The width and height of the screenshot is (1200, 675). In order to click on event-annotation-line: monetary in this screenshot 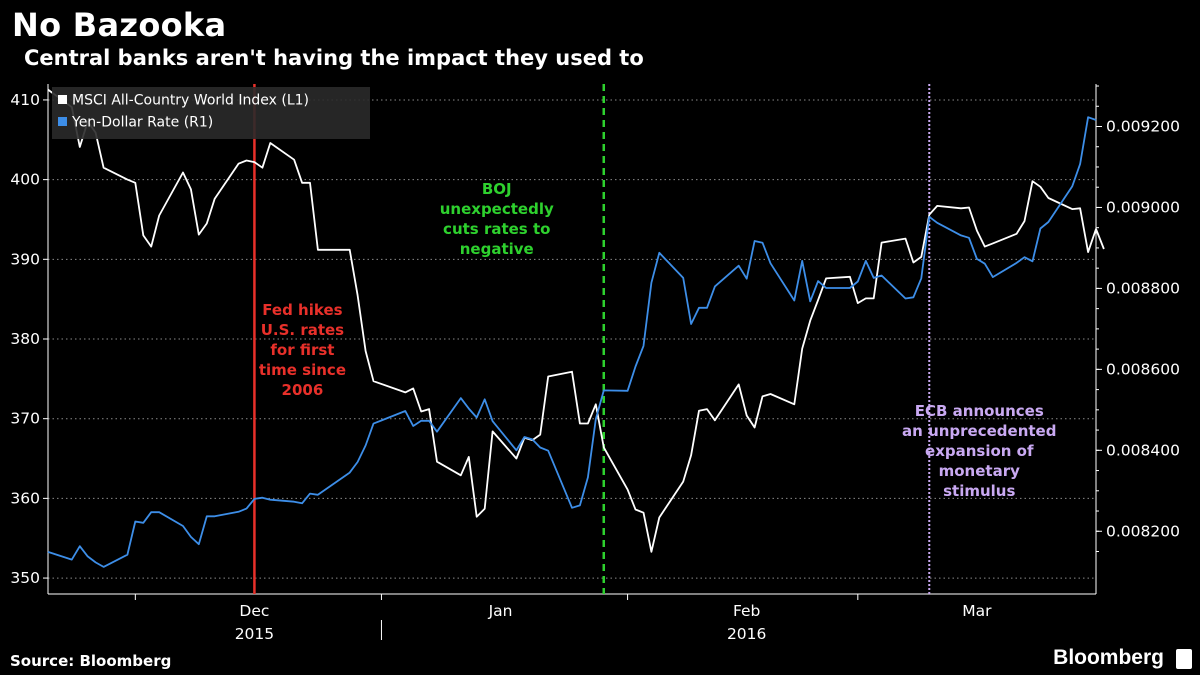, I will do `click(979, 471)`.